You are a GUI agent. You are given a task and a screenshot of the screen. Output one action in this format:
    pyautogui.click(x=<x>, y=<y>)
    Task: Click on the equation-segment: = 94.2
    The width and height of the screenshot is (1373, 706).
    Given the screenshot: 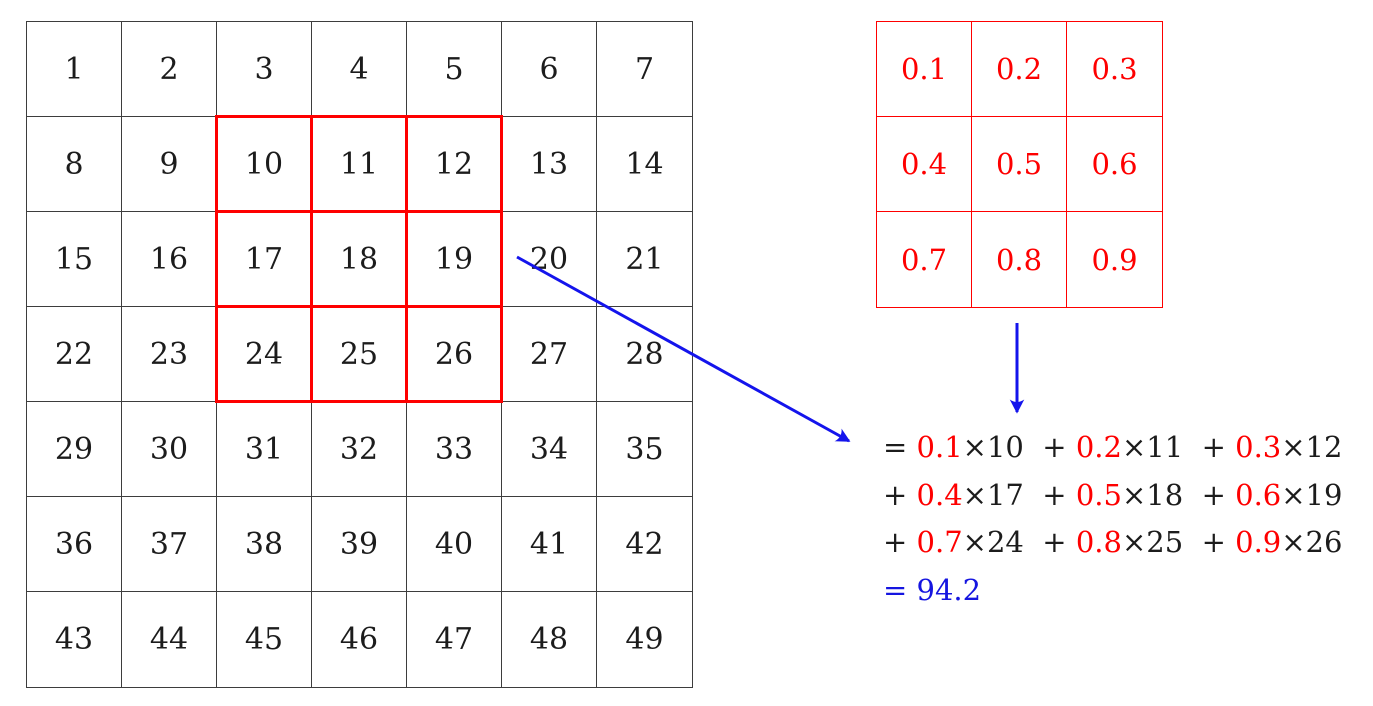 What is the action you would take?
    pyautogui.click(x=932, y=589)
    